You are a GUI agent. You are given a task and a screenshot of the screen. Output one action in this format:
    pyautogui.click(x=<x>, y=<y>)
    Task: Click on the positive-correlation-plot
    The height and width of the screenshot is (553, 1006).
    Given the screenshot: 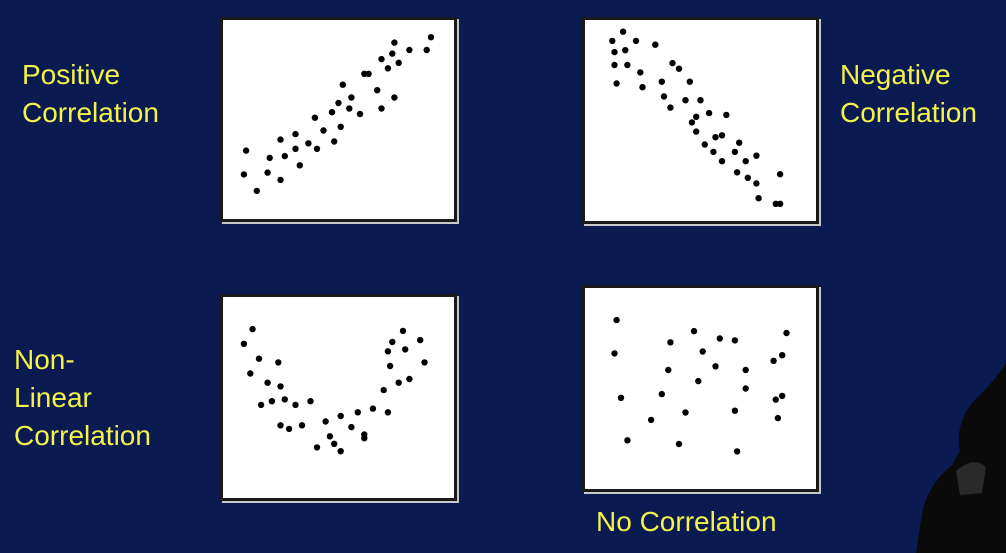 What is the action you would take?
    pyautogui.click(x=338, y=119)
    